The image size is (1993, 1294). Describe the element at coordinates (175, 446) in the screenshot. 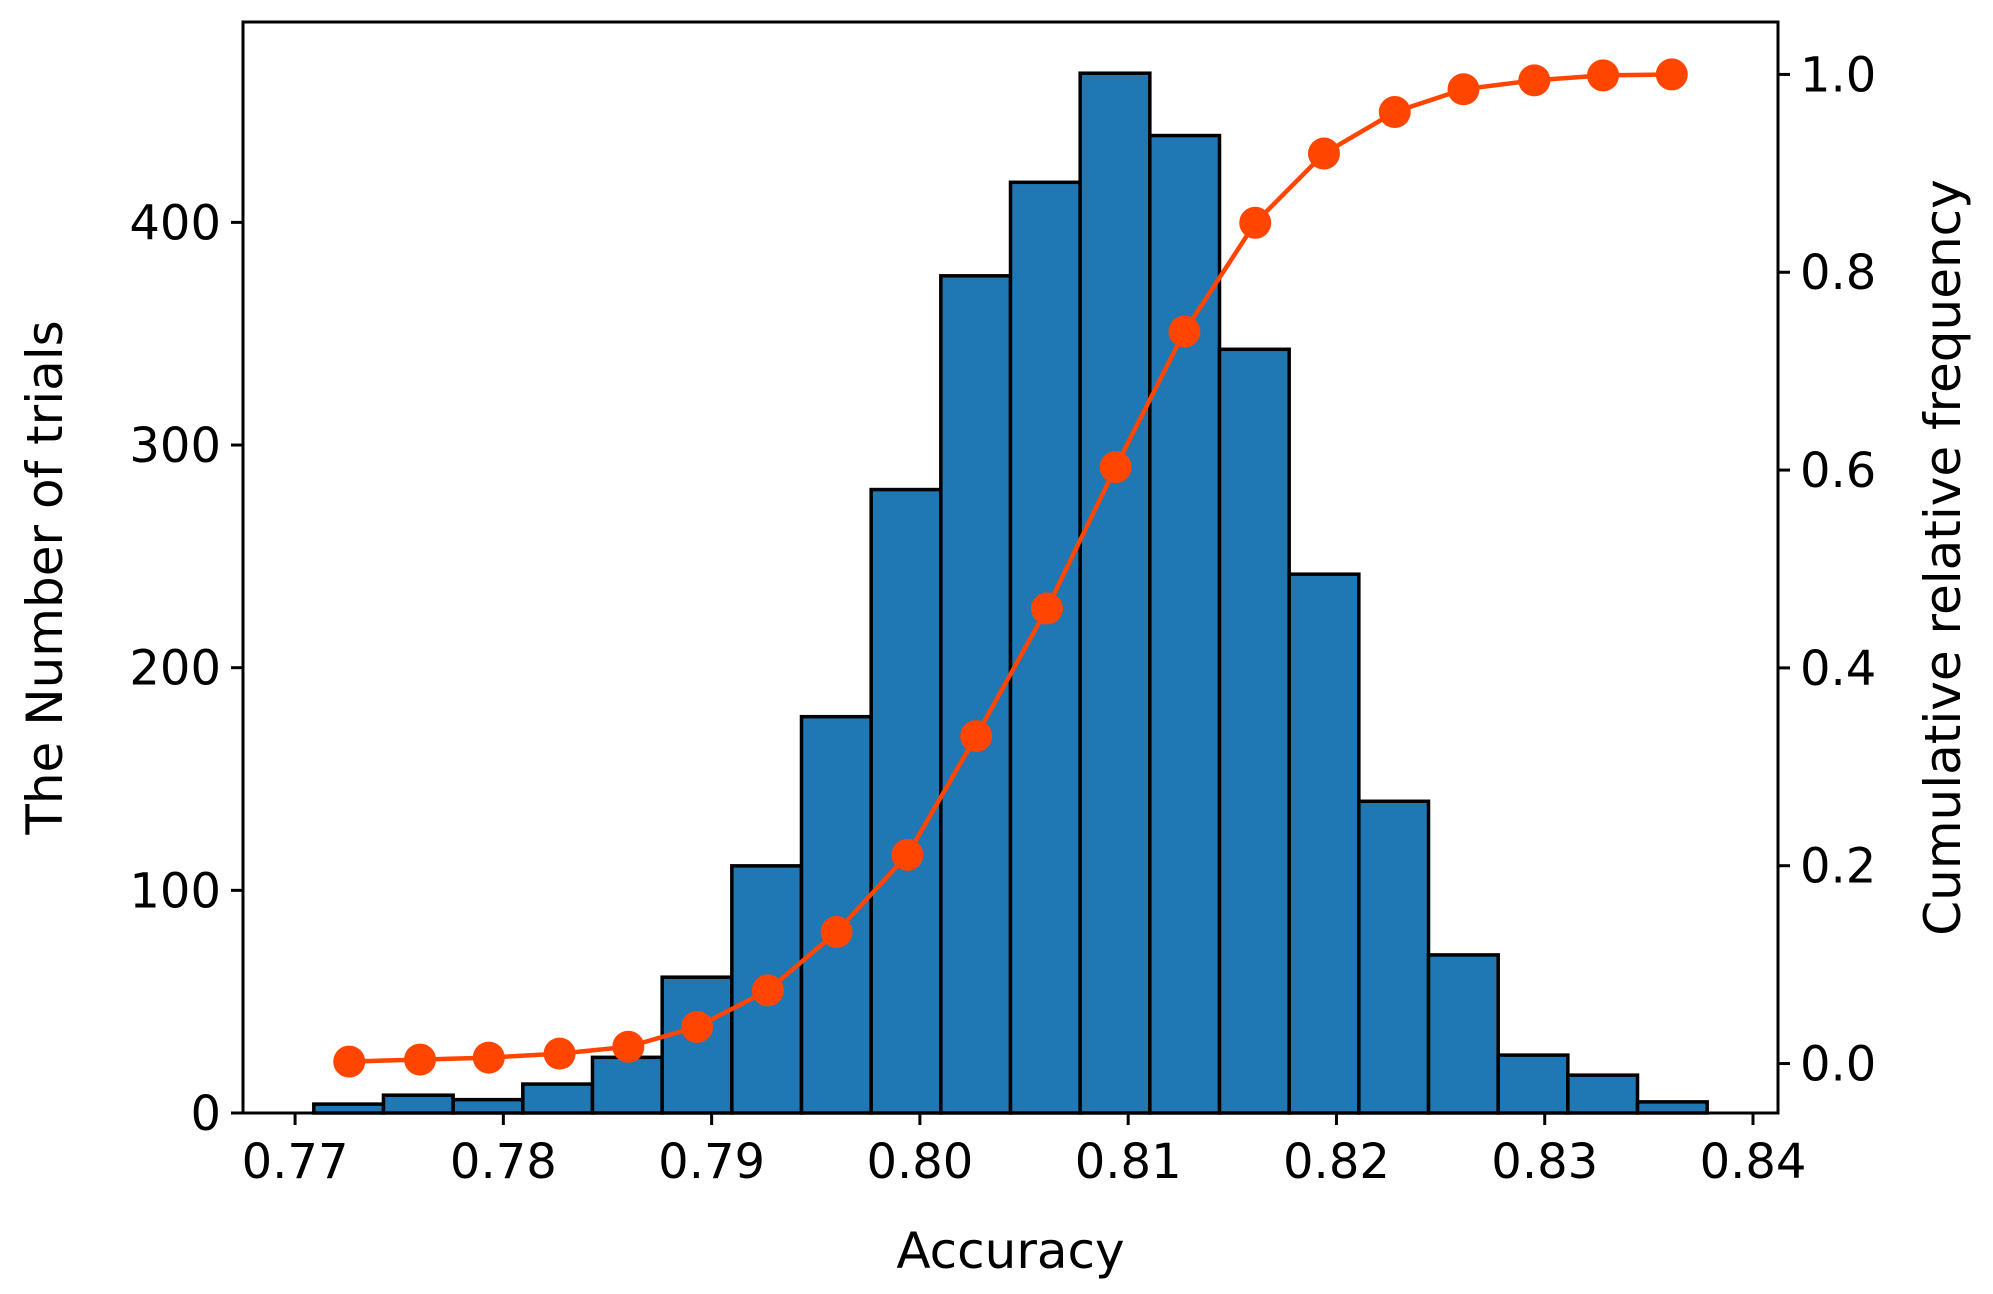

I see `y-tick-label: 300` at that location.